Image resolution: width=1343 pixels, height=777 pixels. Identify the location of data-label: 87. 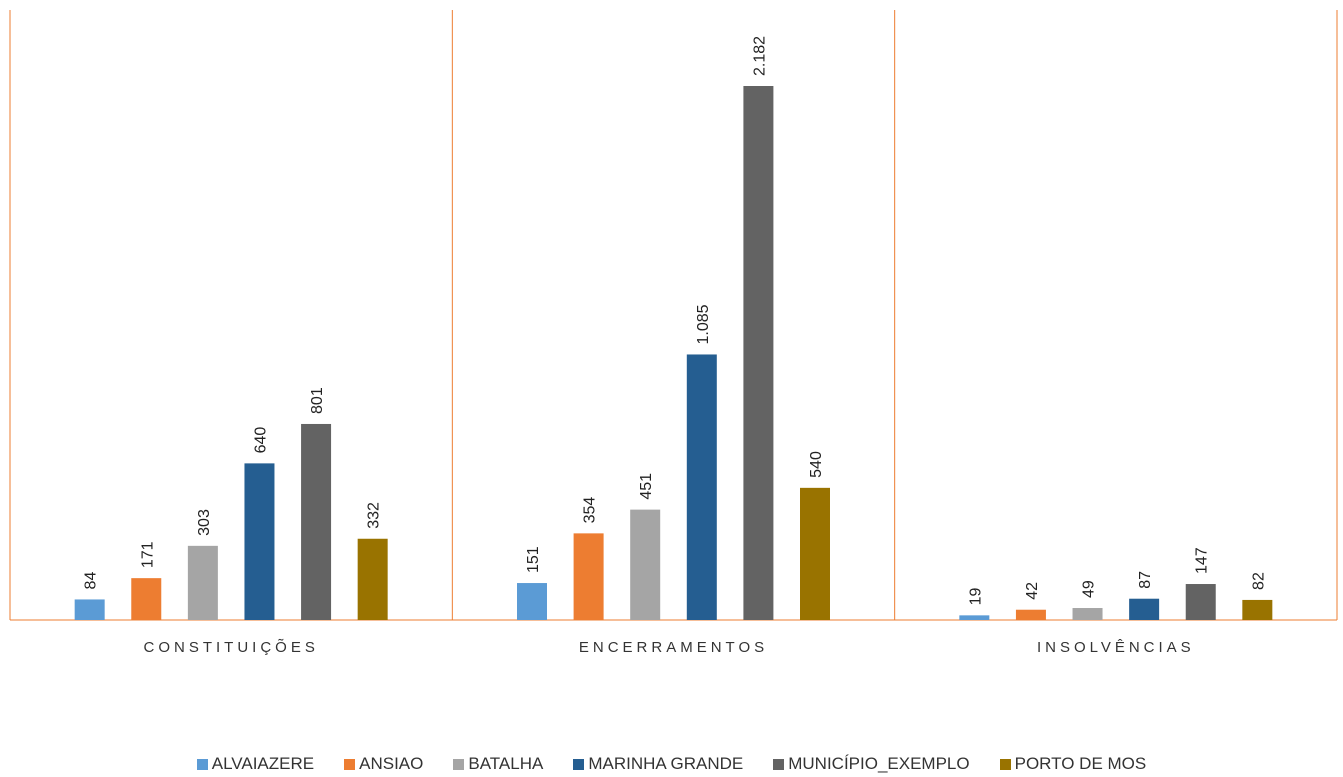
(1145, 580).